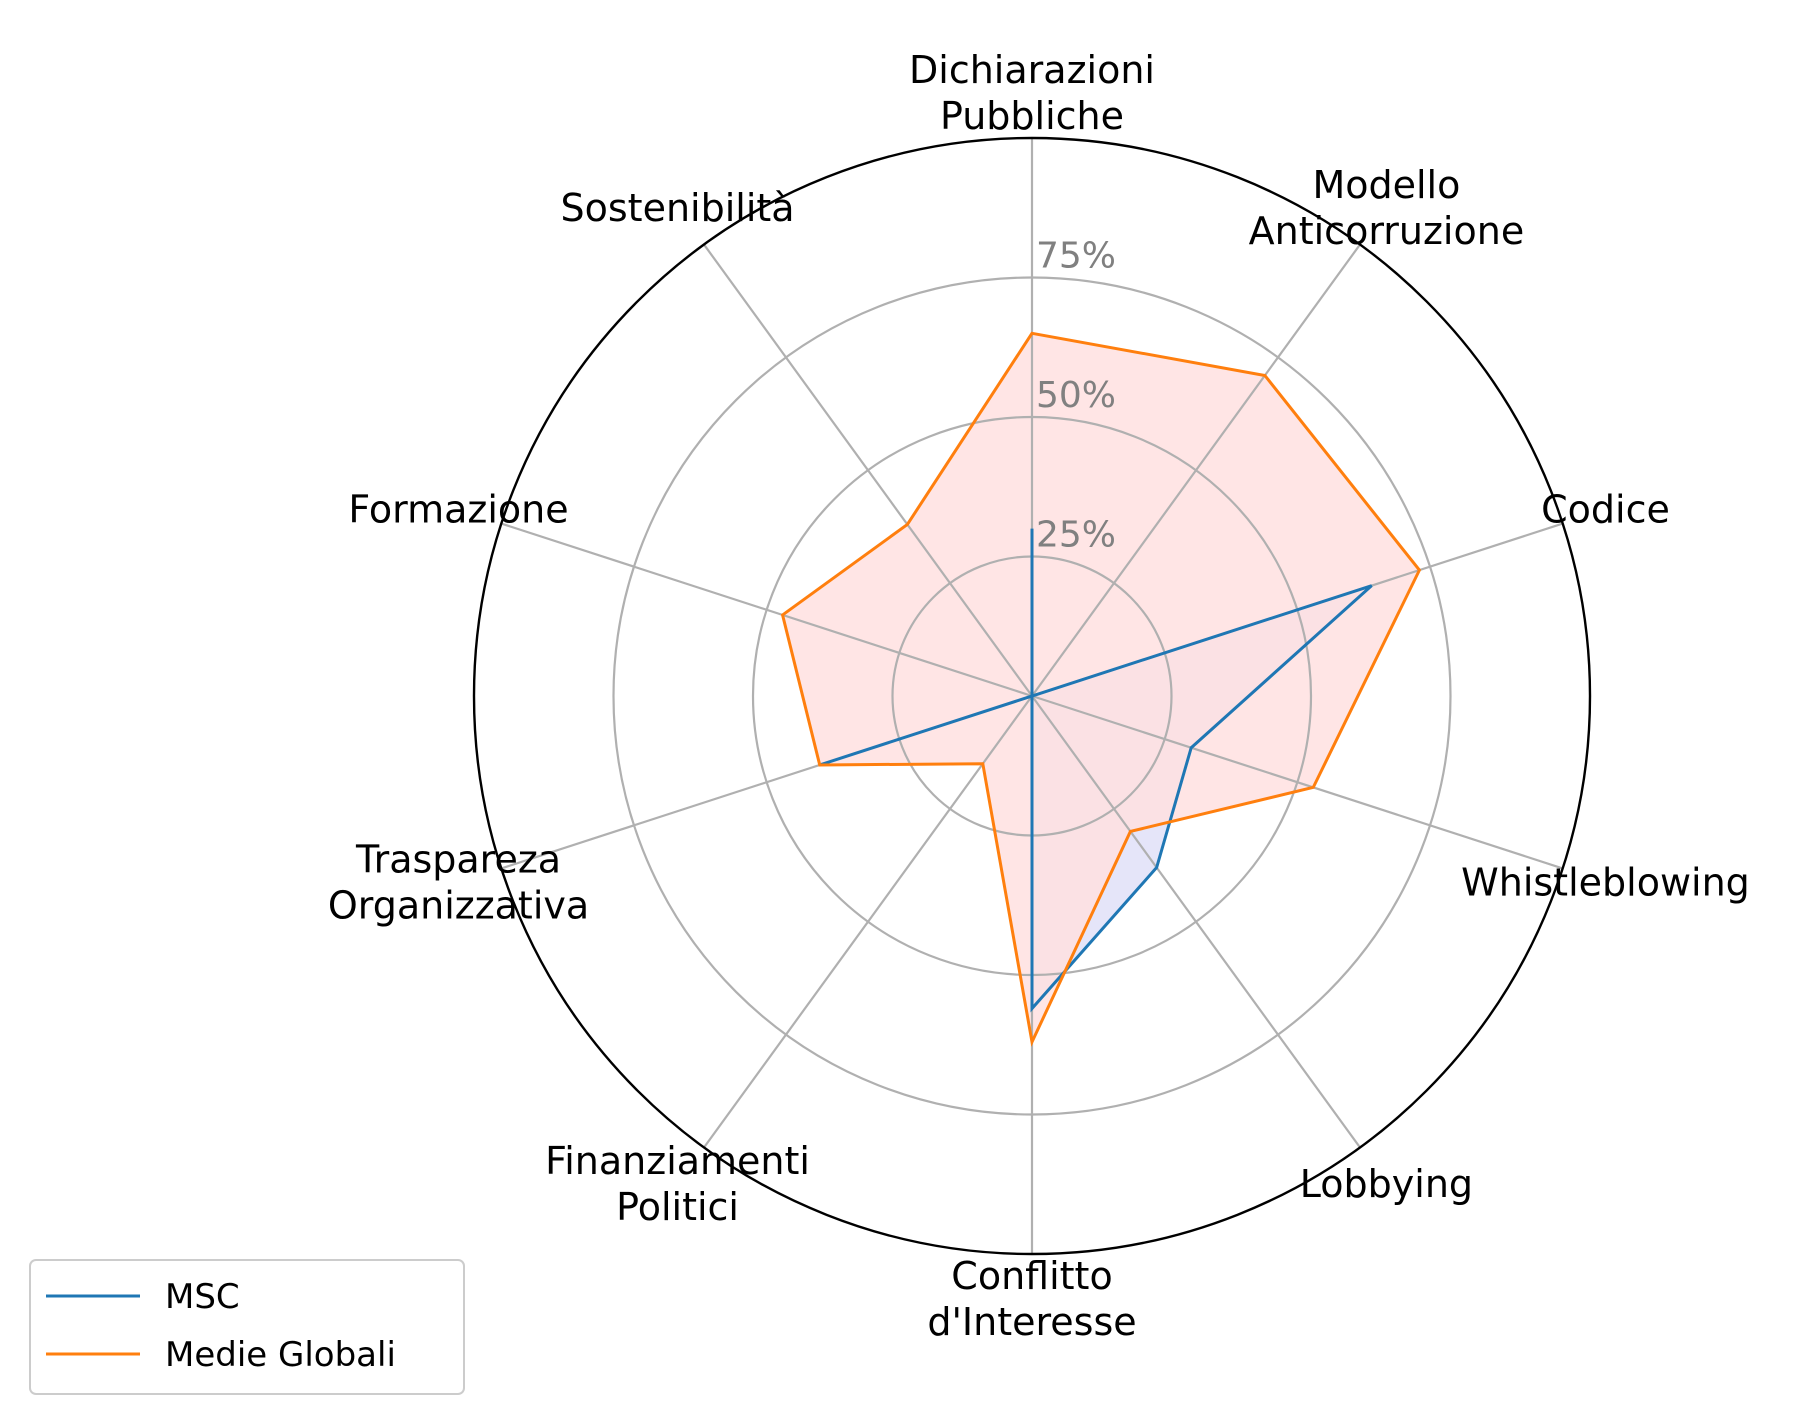 This screenshot has width=1813, height=1424. Describe the element at coordinates (1076, 256) in the screenshot. I see `radial-tick-label-75: 75%` at that location.